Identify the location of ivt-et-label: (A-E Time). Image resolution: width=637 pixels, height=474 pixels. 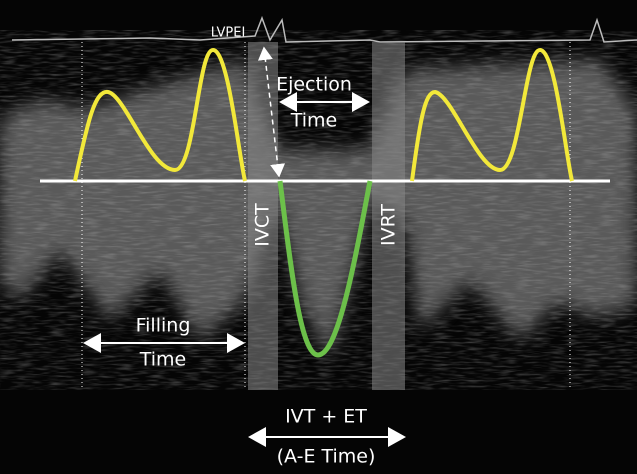
(326, 457).